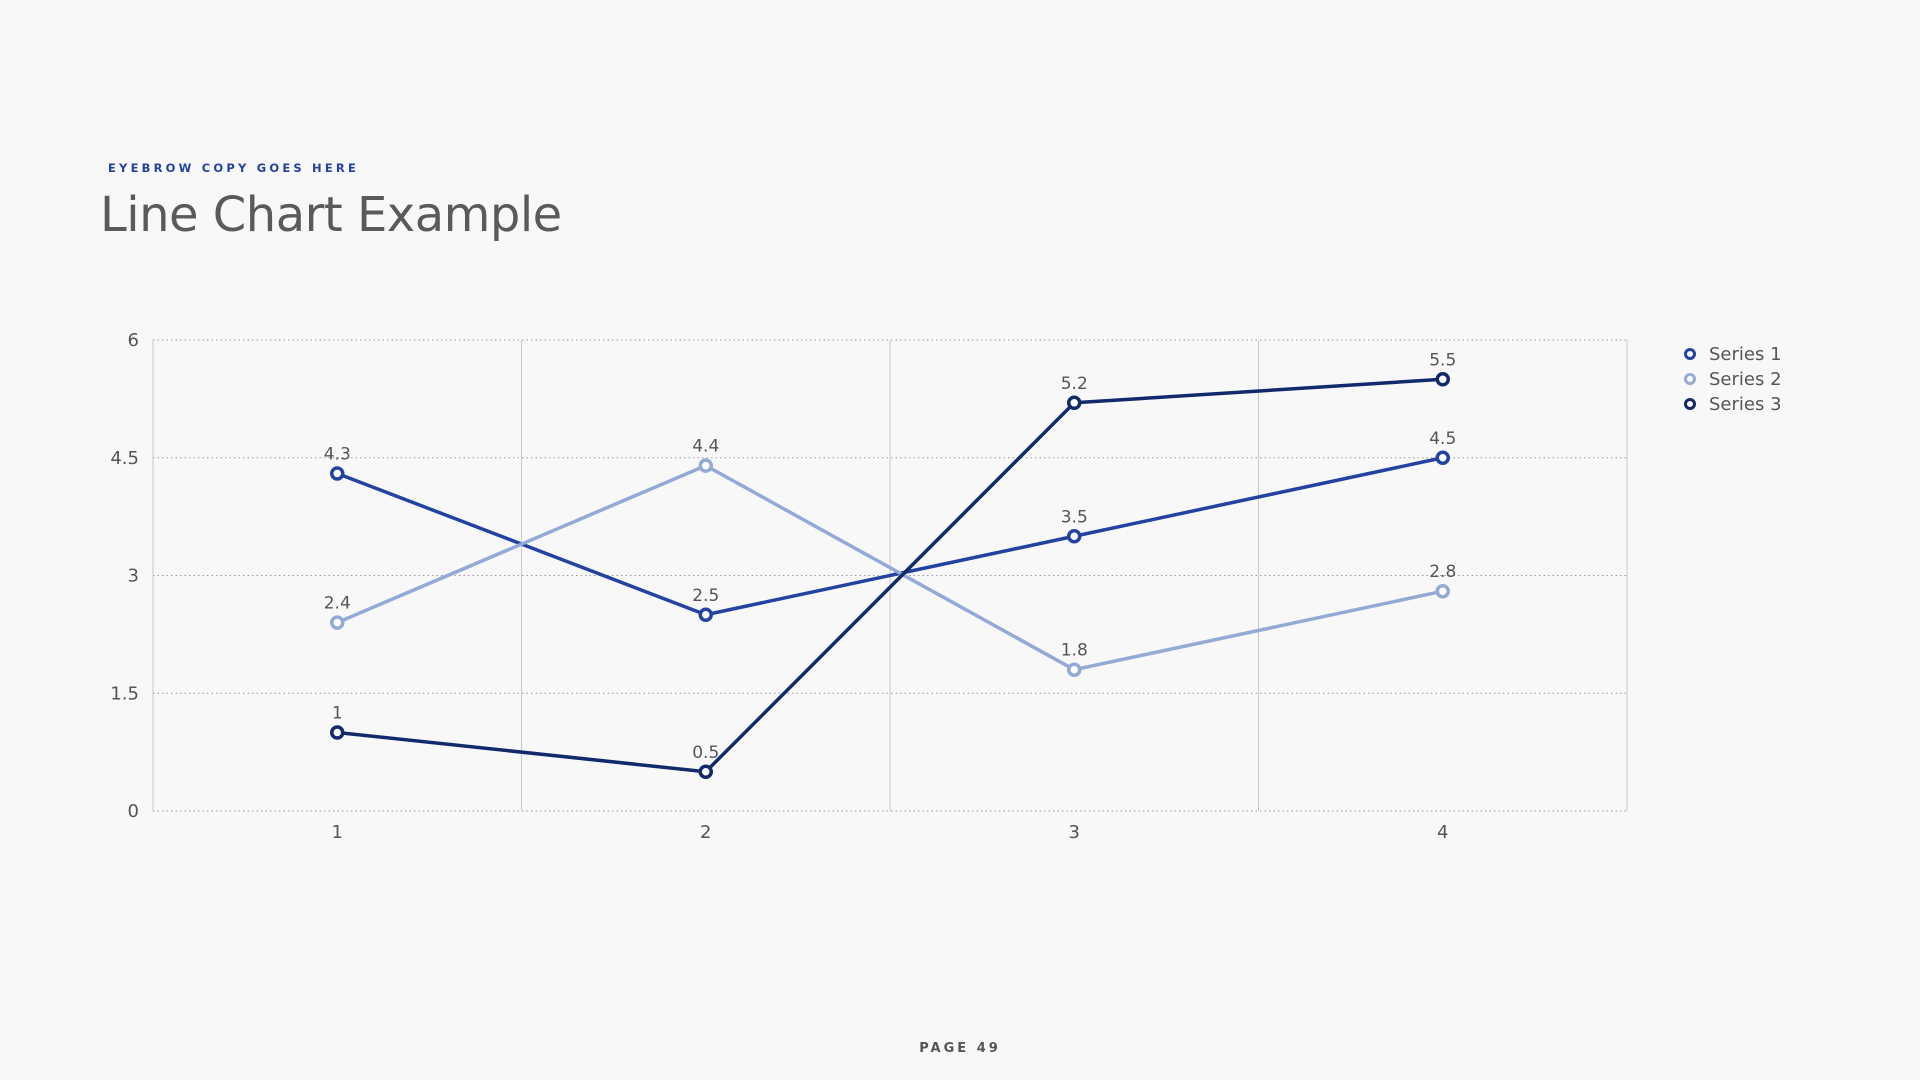  What do you see at coordinates (133, 340) in the screenshot?
I see `y-tick-label: 6` at bounding box center [133, 340].